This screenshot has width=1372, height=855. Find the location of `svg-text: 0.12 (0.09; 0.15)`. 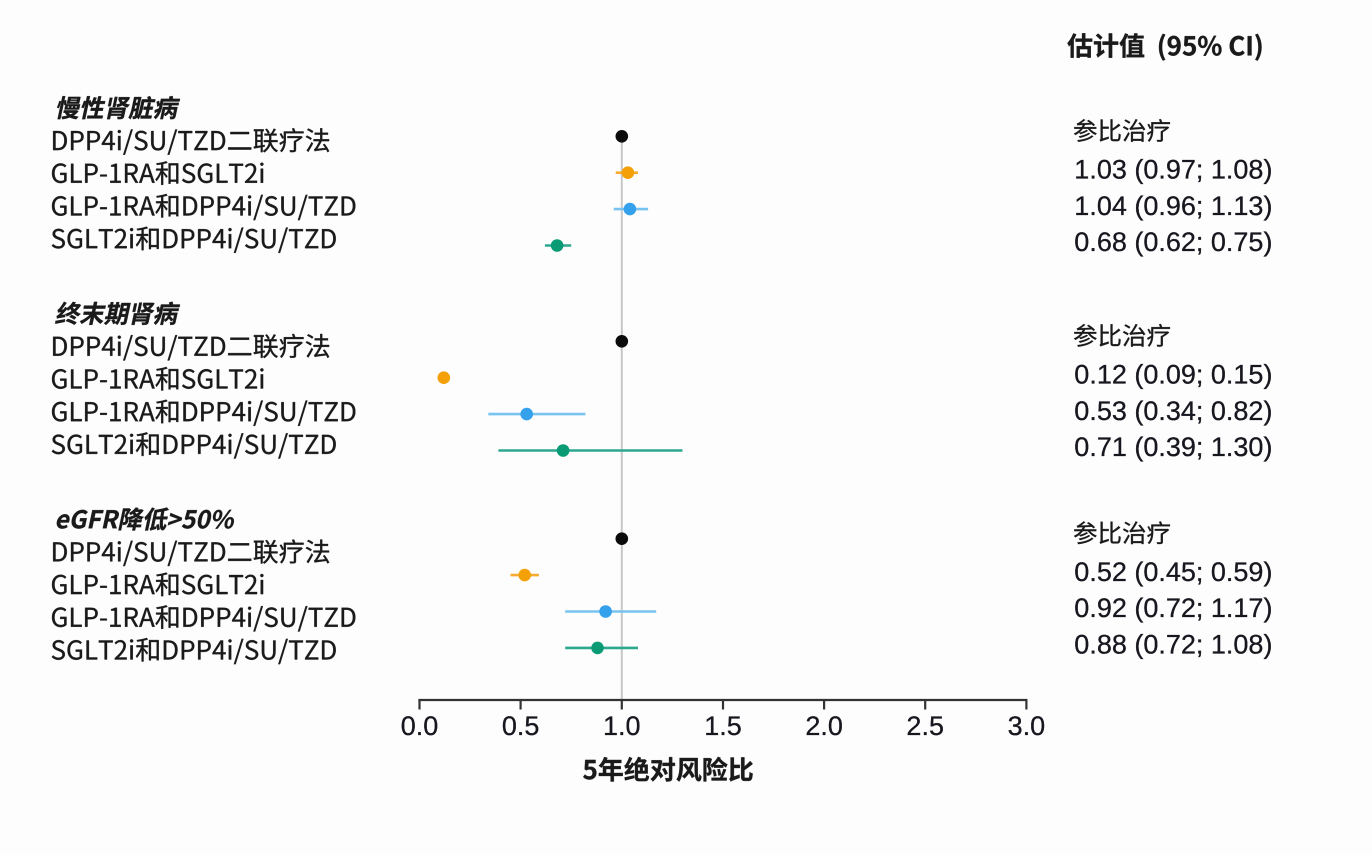

svg-text: 0.12 (0.09; 0.15) is located at coordinates (1173, 374).